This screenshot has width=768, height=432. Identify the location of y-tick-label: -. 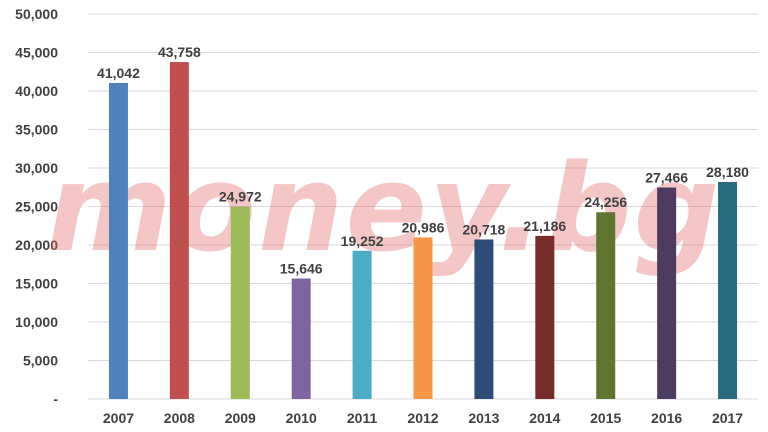
(55, 399).